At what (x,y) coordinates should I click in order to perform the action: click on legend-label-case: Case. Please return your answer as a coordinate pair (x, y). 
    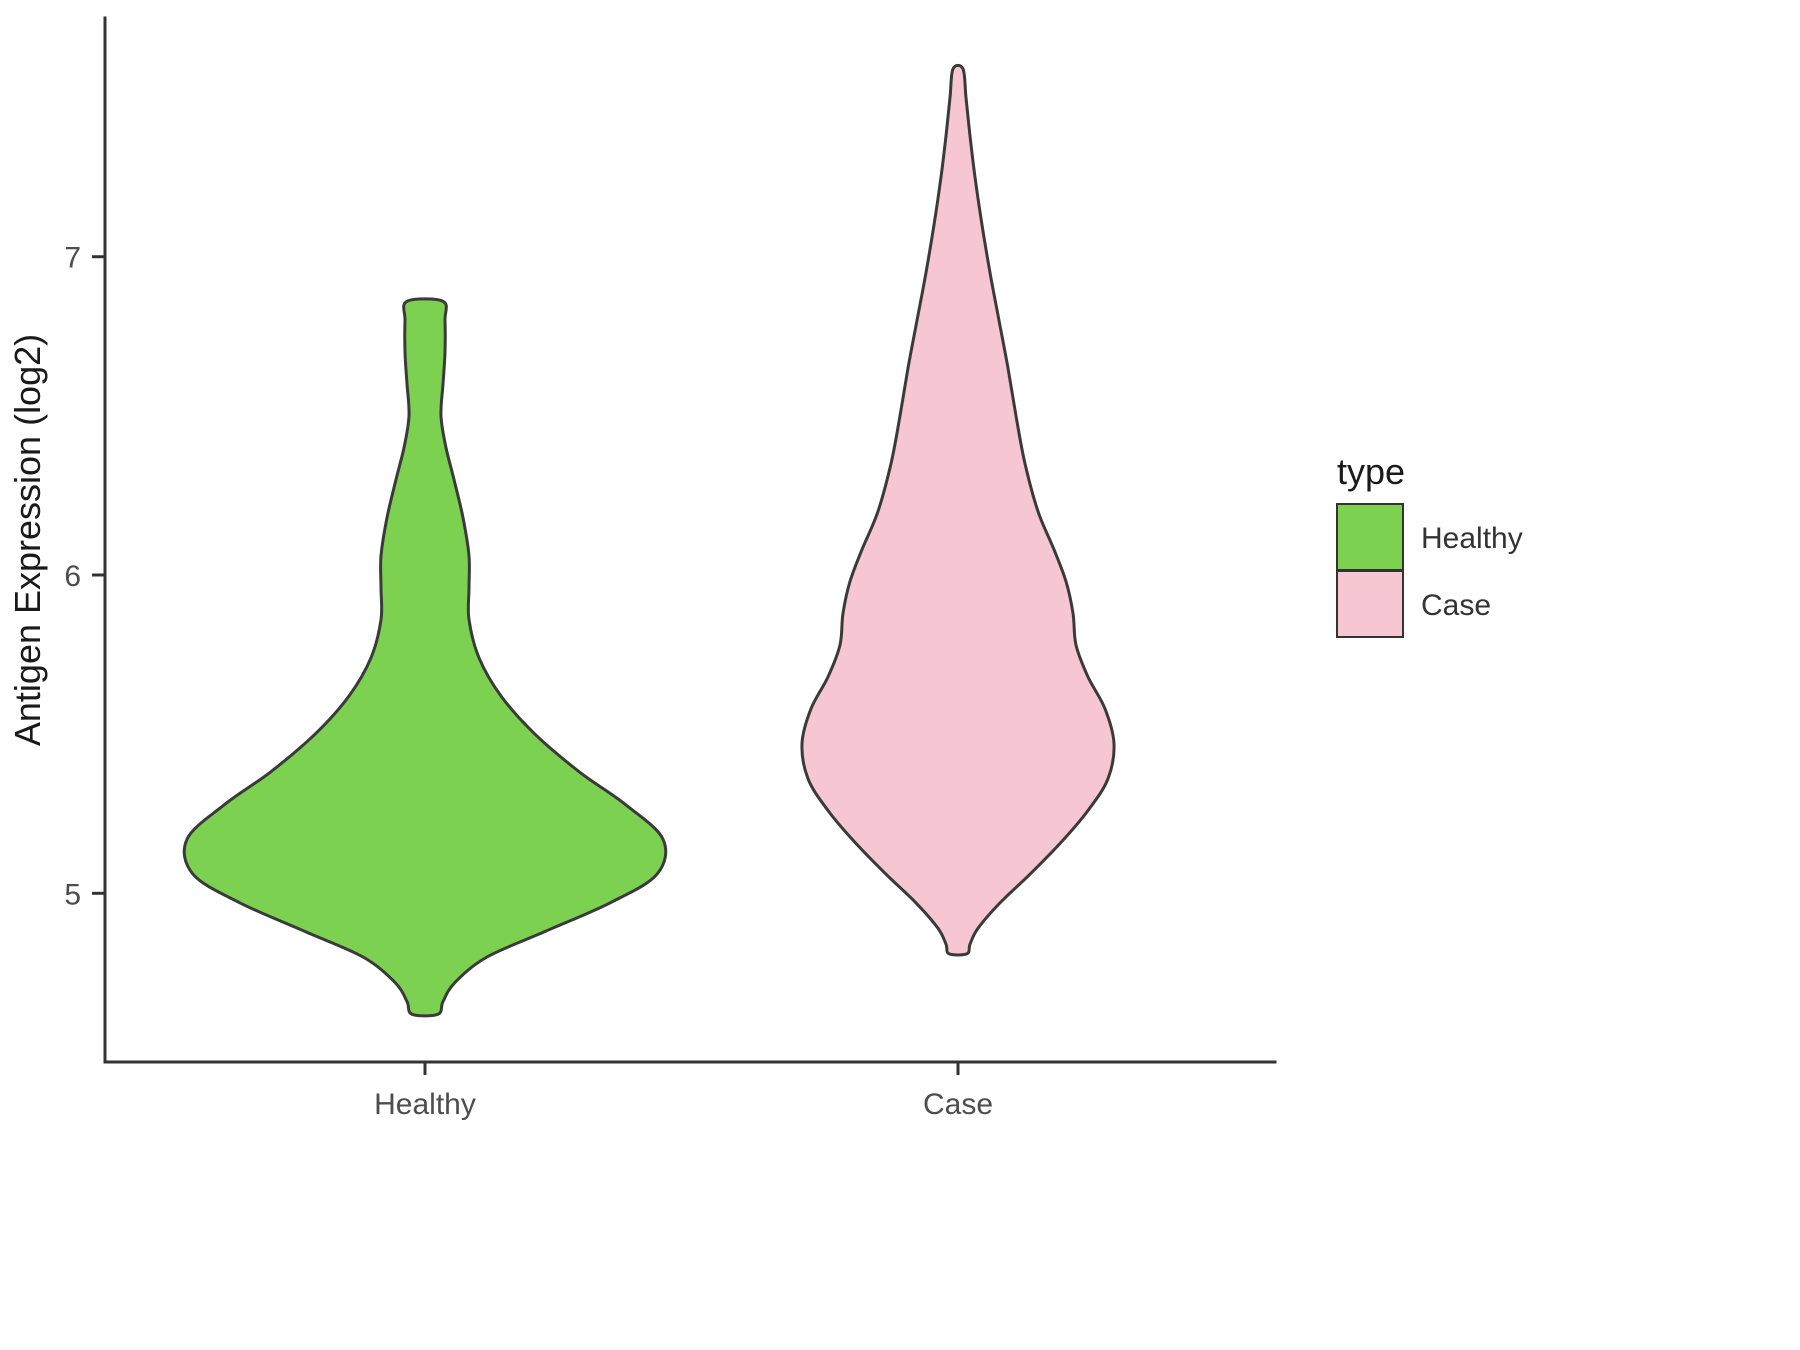
    Looking at the image, I should click on (1456, 605).